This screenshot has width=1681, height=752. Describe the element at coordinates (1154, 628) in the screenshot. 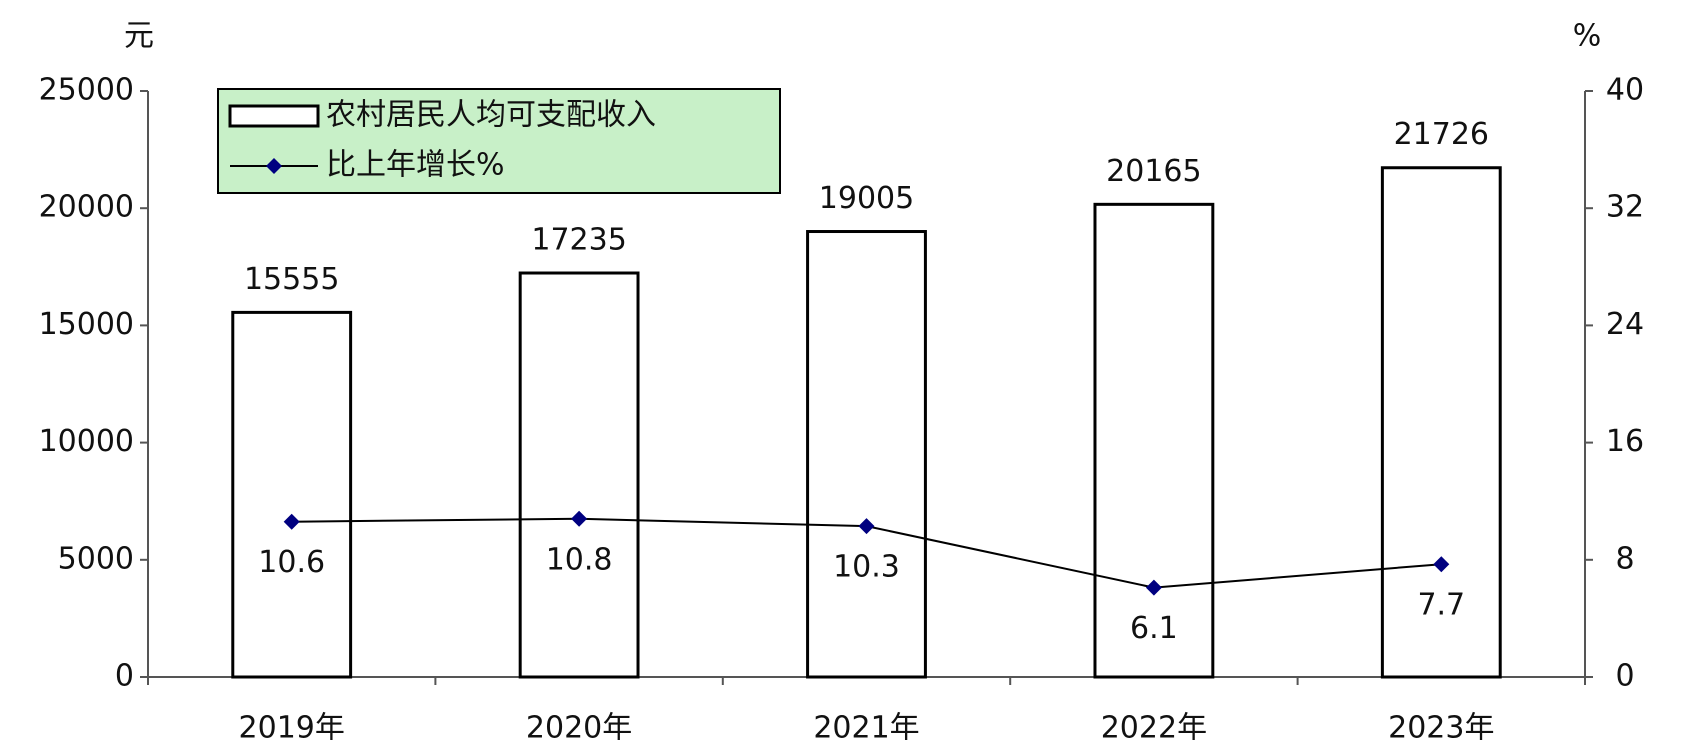

I see `line-value-label: 6.1` at that location.